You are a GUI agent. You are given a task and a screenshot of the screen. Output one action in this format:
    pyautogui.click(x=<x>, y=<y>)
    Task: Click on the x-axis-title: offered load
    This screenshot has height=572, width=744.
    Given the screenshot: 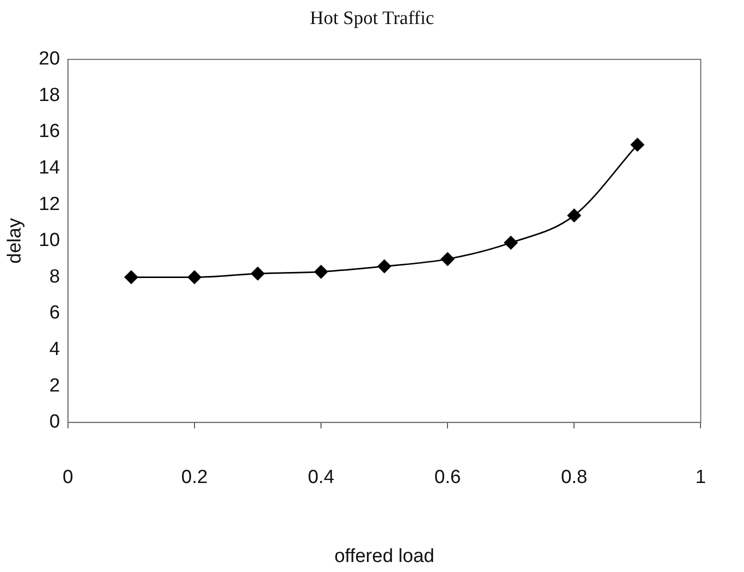 What is the action you would take?
    pyautogui.click(x=384, y=556)
    